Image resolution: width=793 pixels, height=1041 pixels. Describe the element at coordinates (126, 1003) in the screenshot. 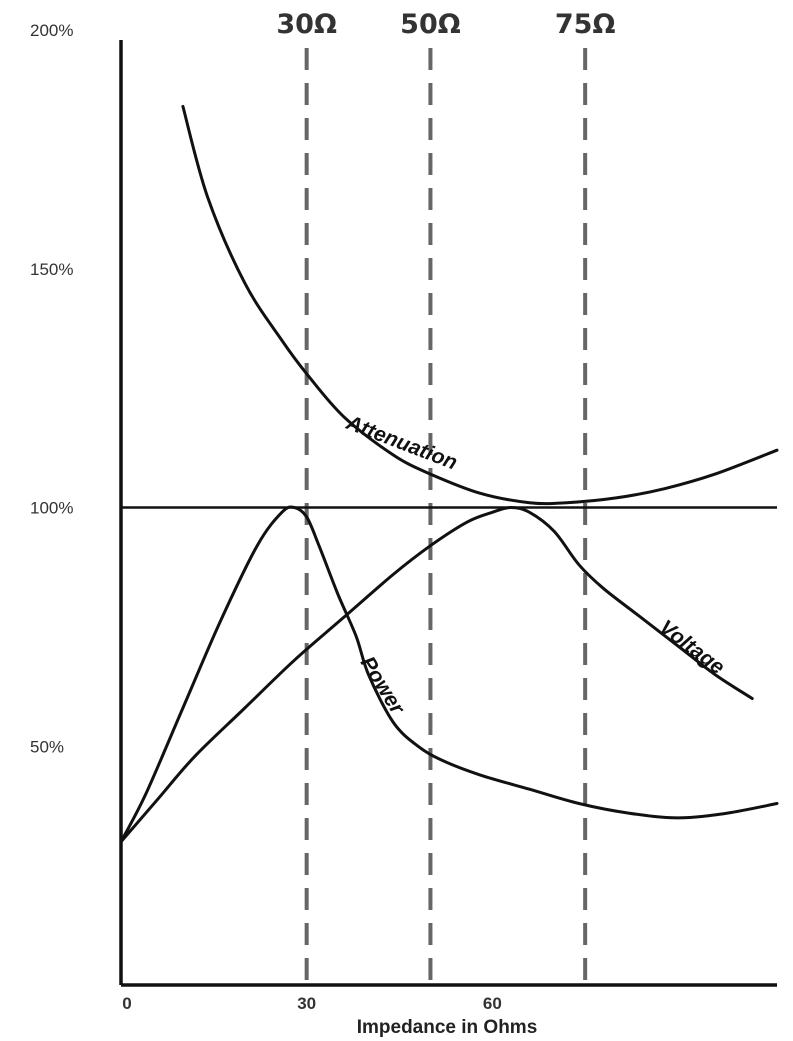

I see `x-tick-label: 0` at that location.